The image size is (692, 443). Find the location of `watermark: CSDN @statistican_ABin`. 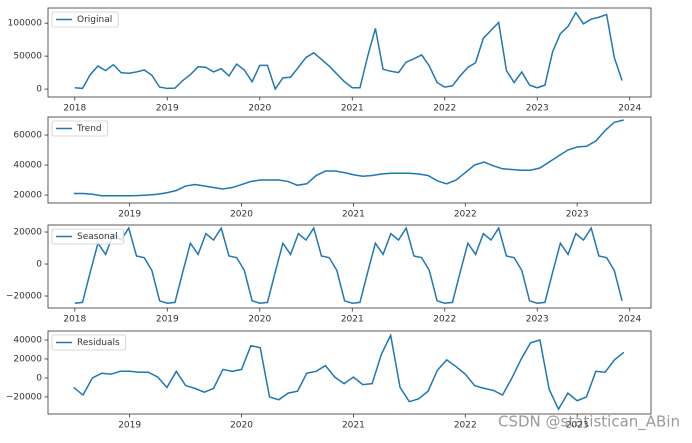

watermark: CSDN @statistican_ABin is located at coordinates (589, 422).